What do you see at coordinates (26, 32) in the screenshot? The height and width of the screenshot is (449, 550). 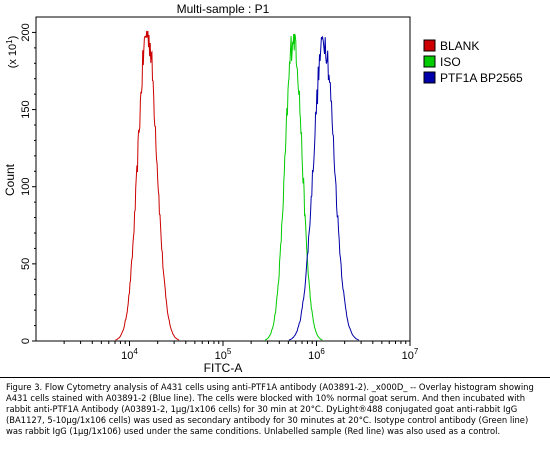 I see `y-tick-label-4: 200` at bounding box center [26, 32].